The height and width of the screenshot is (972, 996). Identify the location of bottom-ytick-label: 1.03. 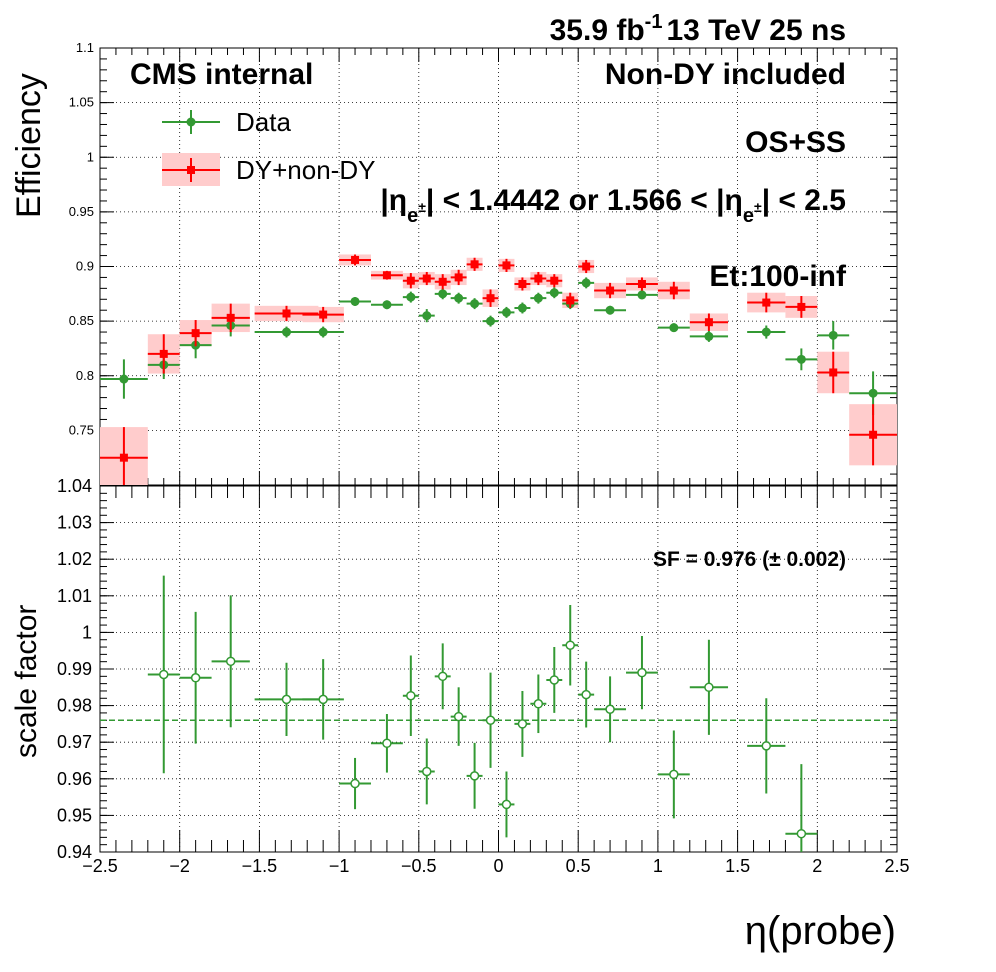
(74, 523).